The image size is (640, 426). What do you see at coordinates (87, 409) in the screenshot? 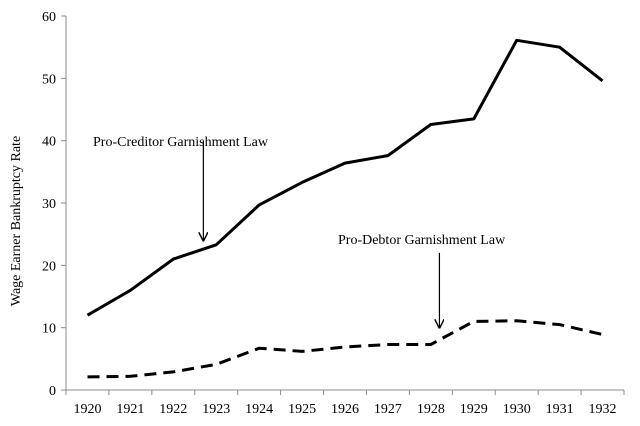
I see `x-tick-label: 1920` at bounding box center [87, 409].